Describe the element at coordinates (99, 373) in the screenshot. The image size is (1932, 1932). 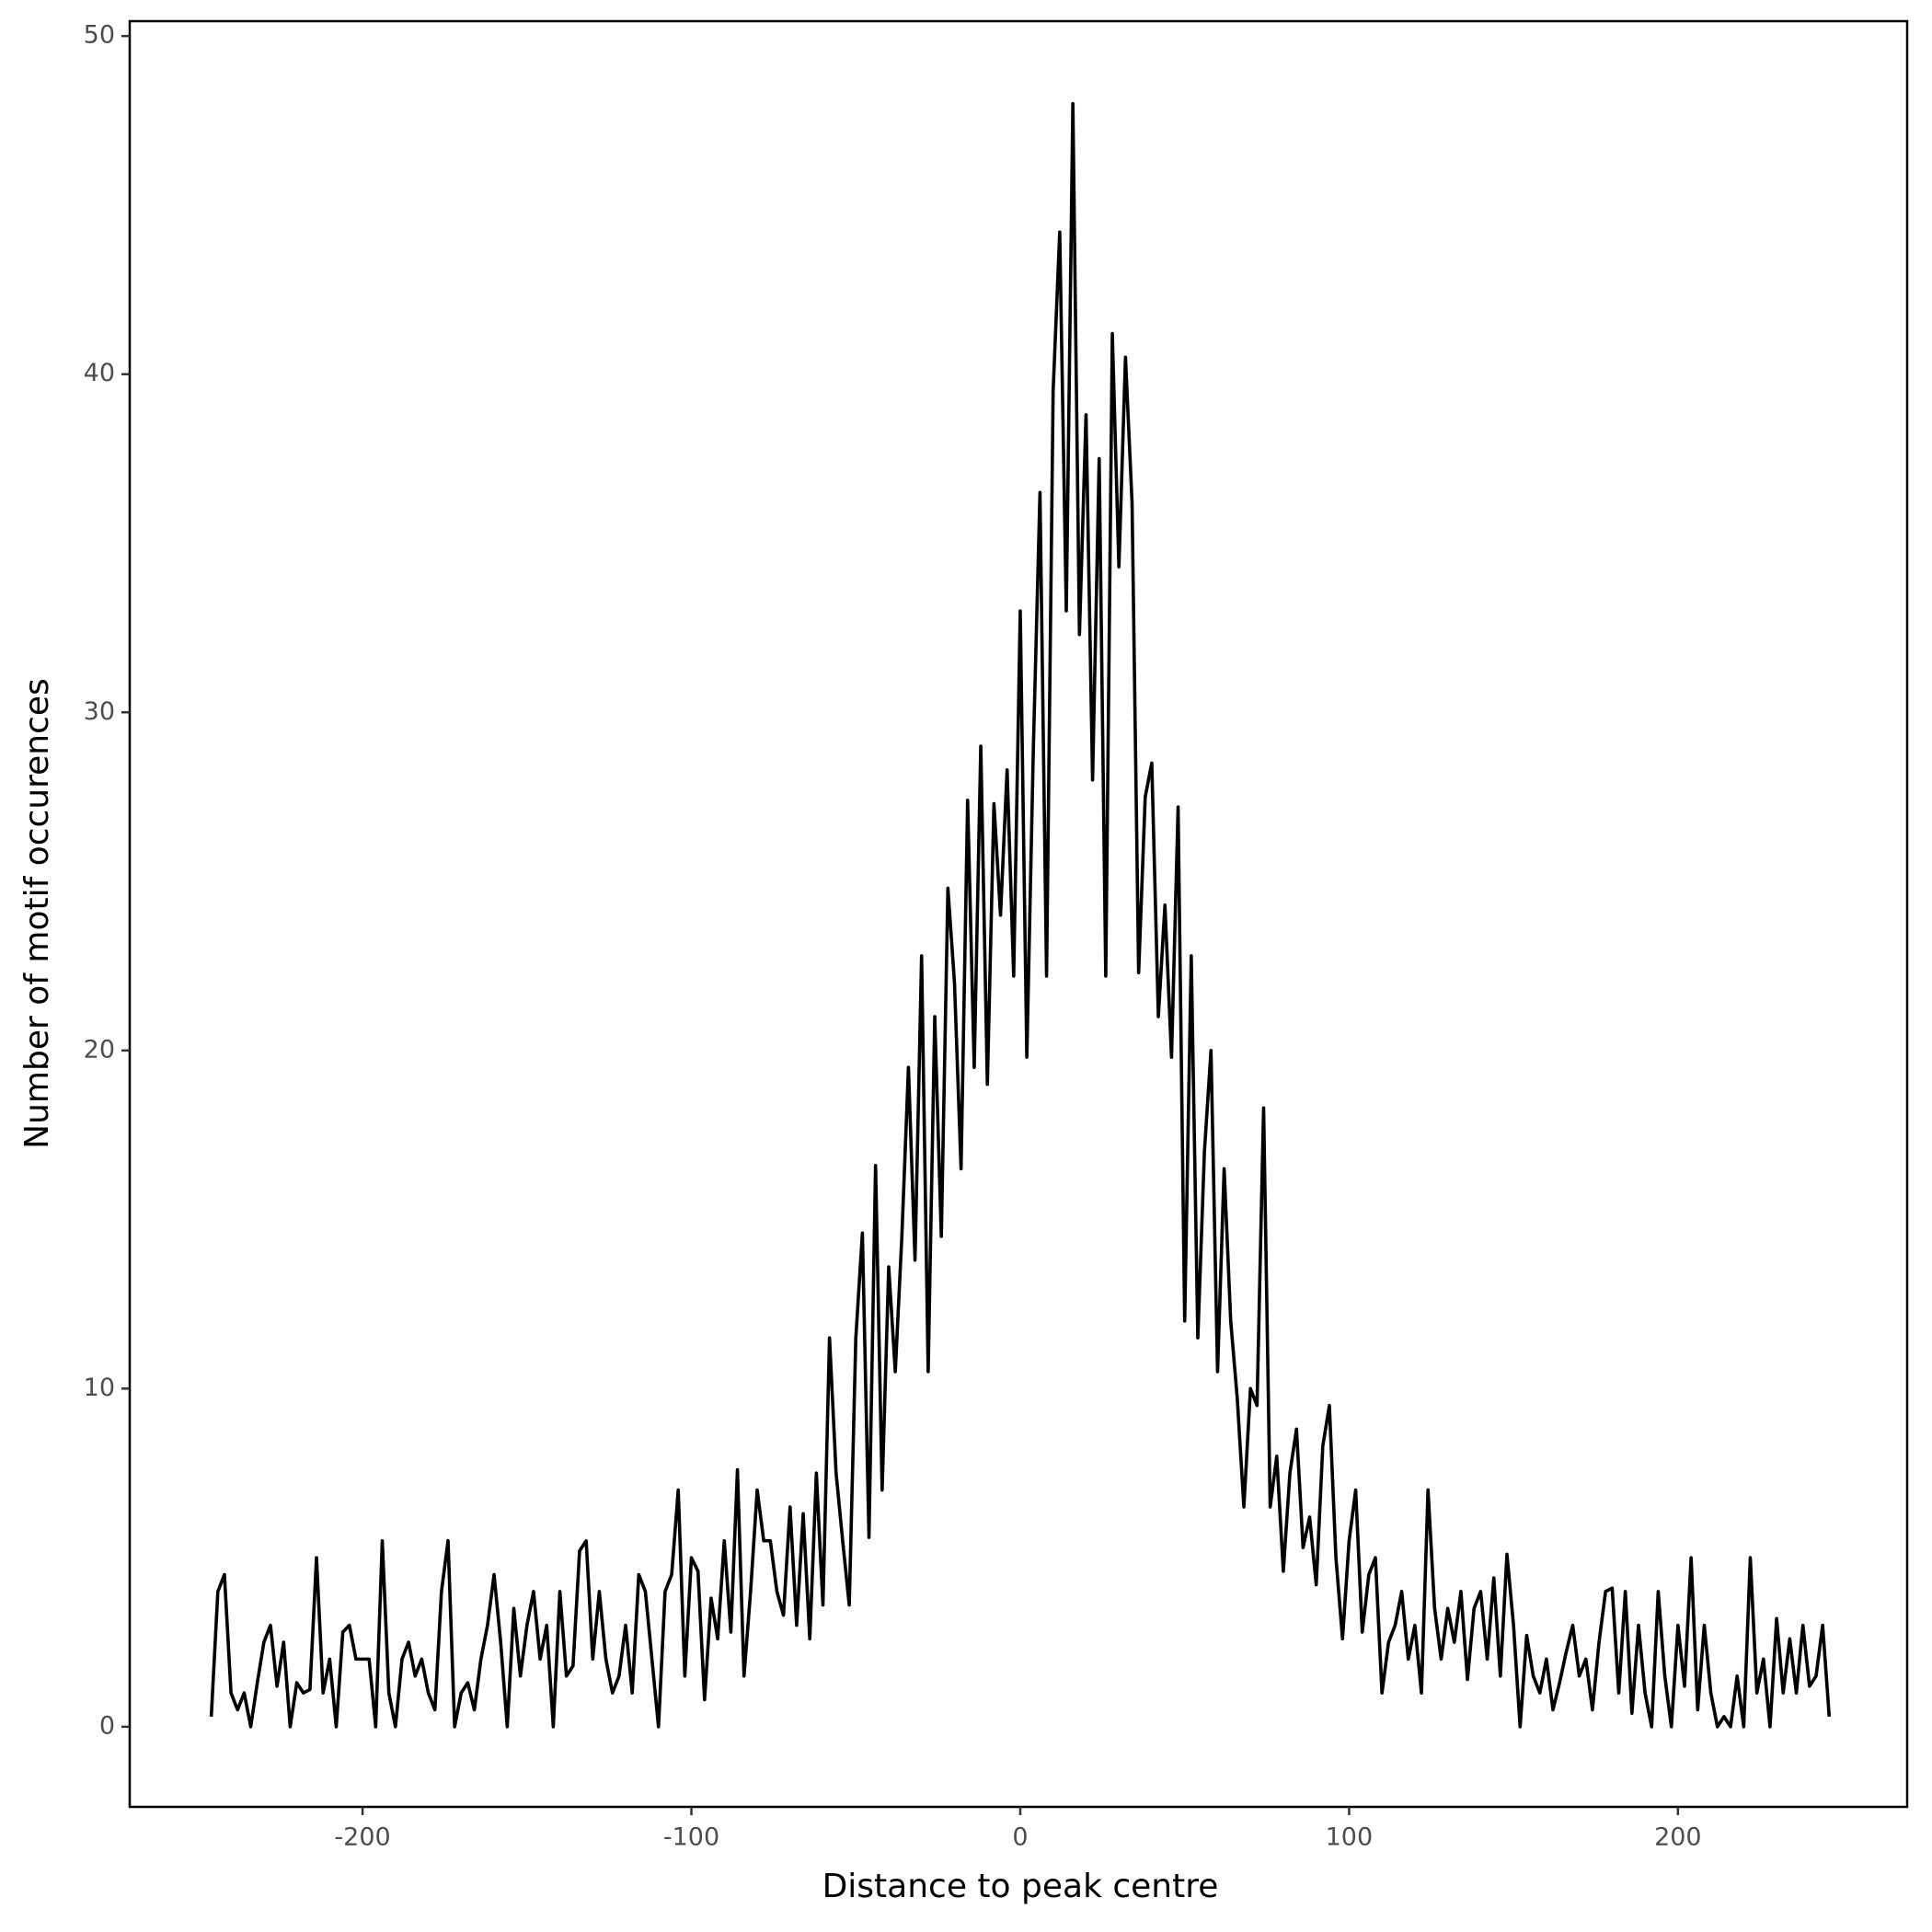
I see `y-tick-label: 40` at that location.